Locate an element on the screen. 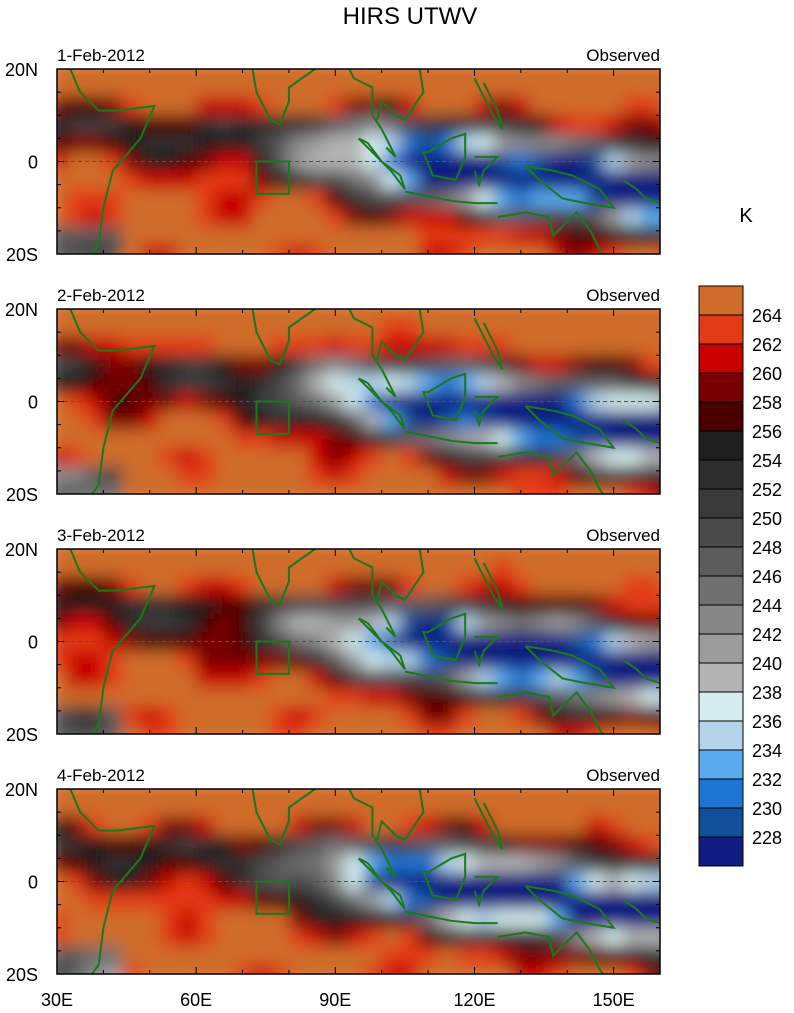  colorbar-label: 230 is located at coordinates (767, 809).